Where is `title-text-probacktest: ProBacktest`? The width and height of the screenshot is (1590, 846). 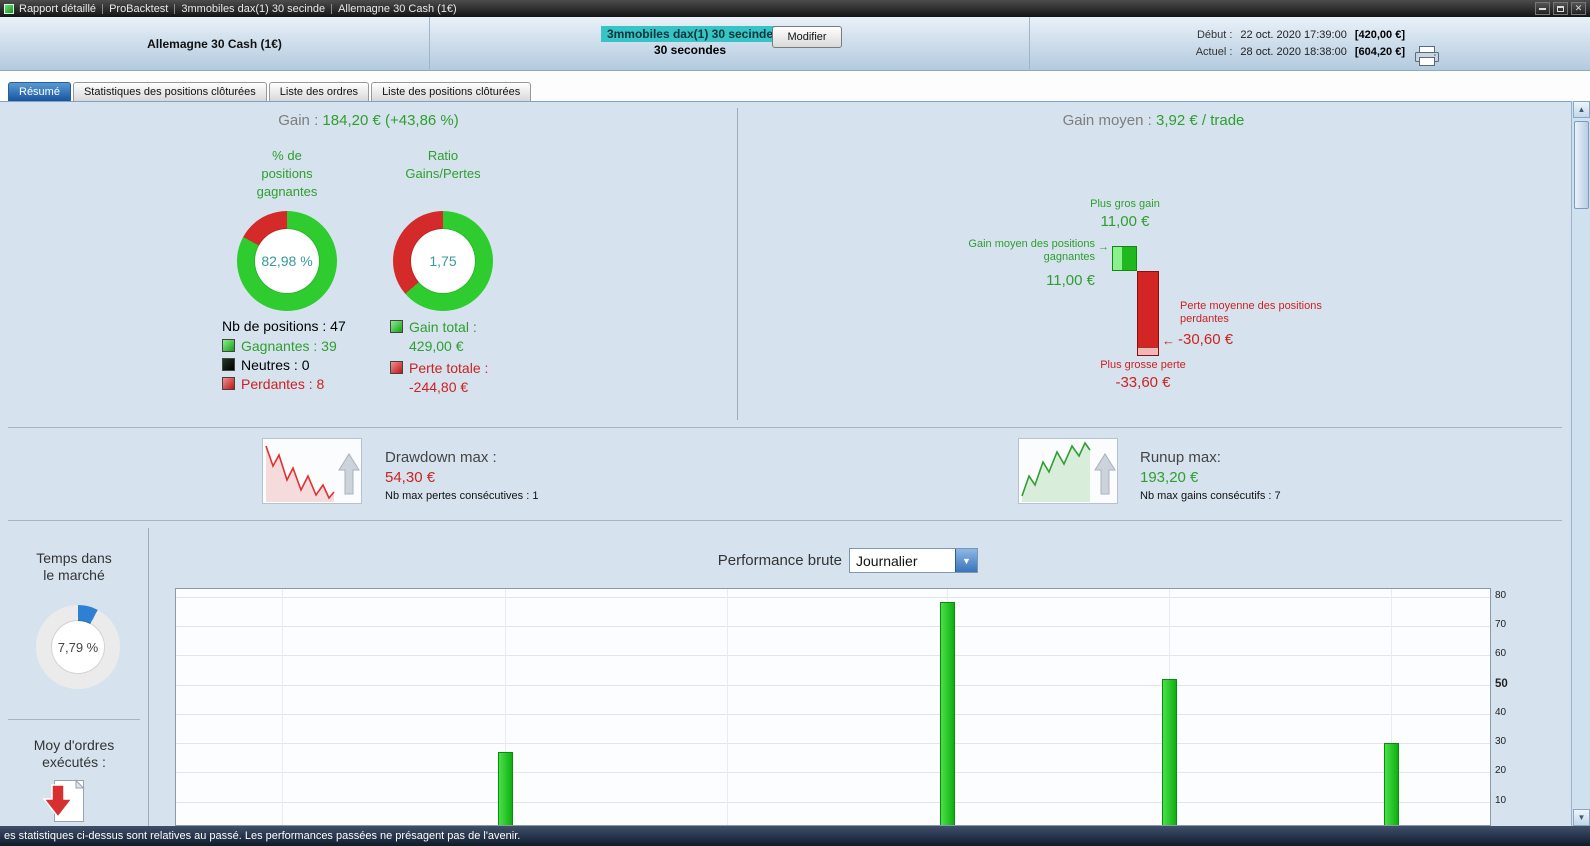 title-text-probacktest: ProBacktest is located at coordinates (139, 8).